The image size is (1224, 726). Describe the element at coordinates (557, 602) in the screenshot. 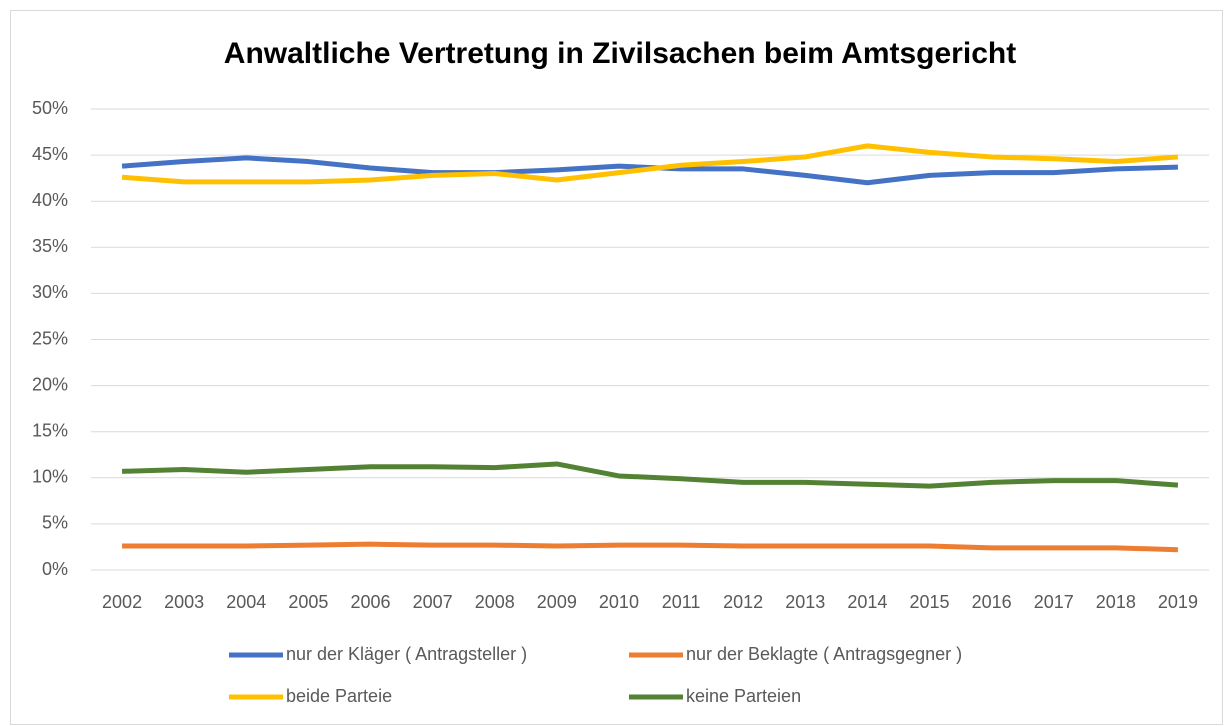

I see `x-tick-label: 2009` at that location.